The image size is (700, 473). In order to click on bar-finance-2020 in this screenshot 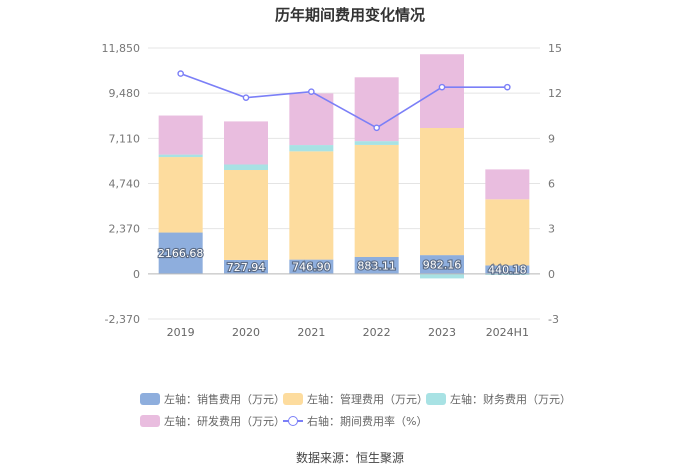, I will do `click(246, 167)`.